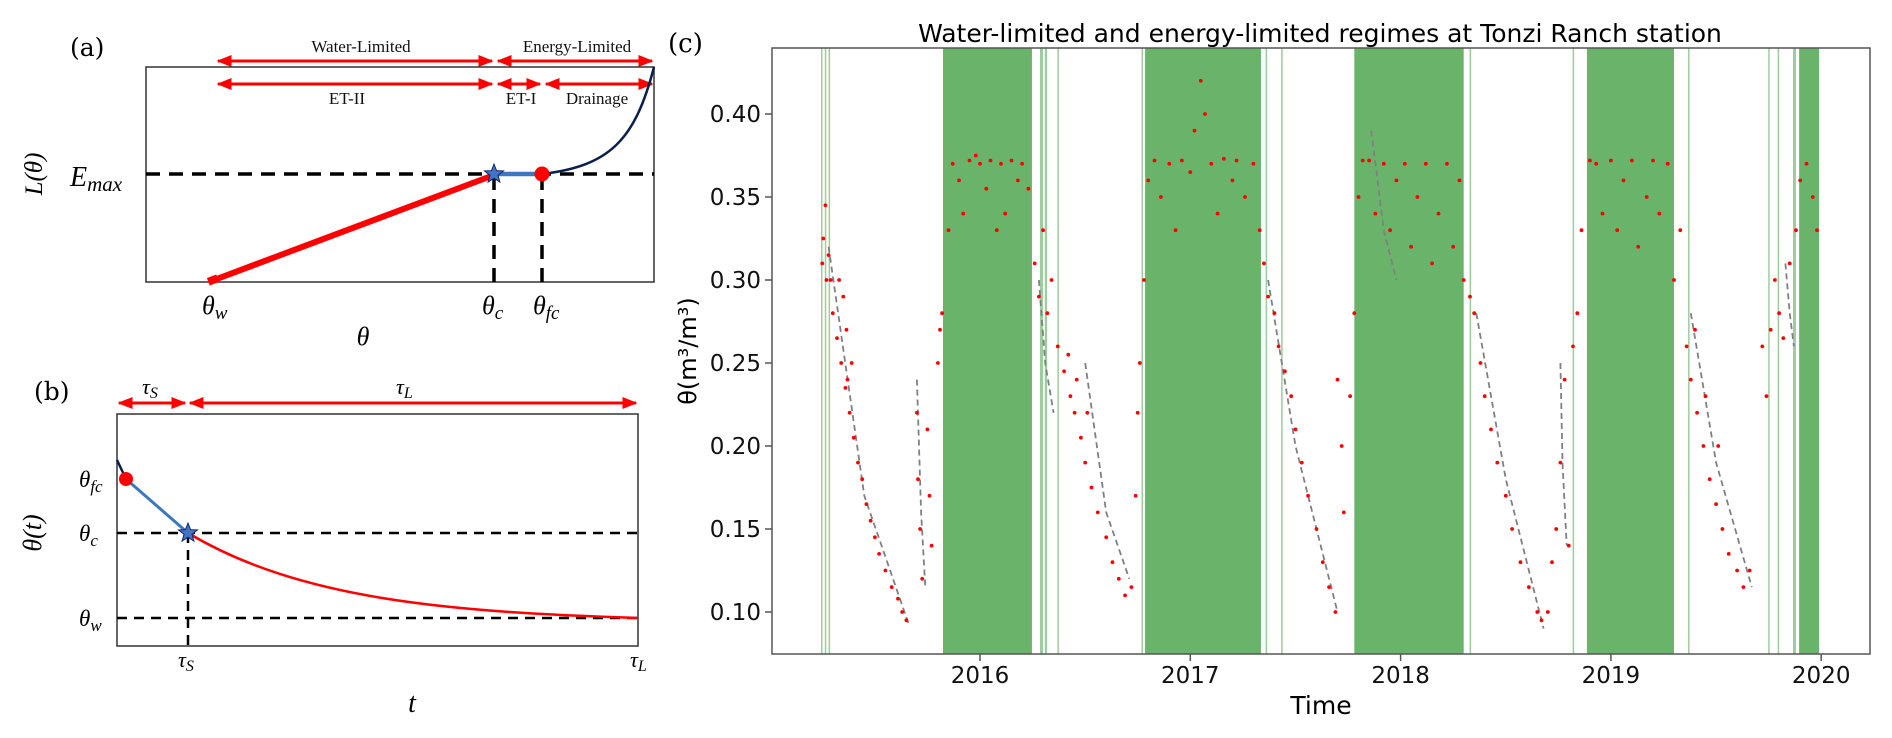  What do you see at coordinates (735, 198) in the screenshot?
I see `y-tick-label: 0.35` at bounding box center [735, 198].